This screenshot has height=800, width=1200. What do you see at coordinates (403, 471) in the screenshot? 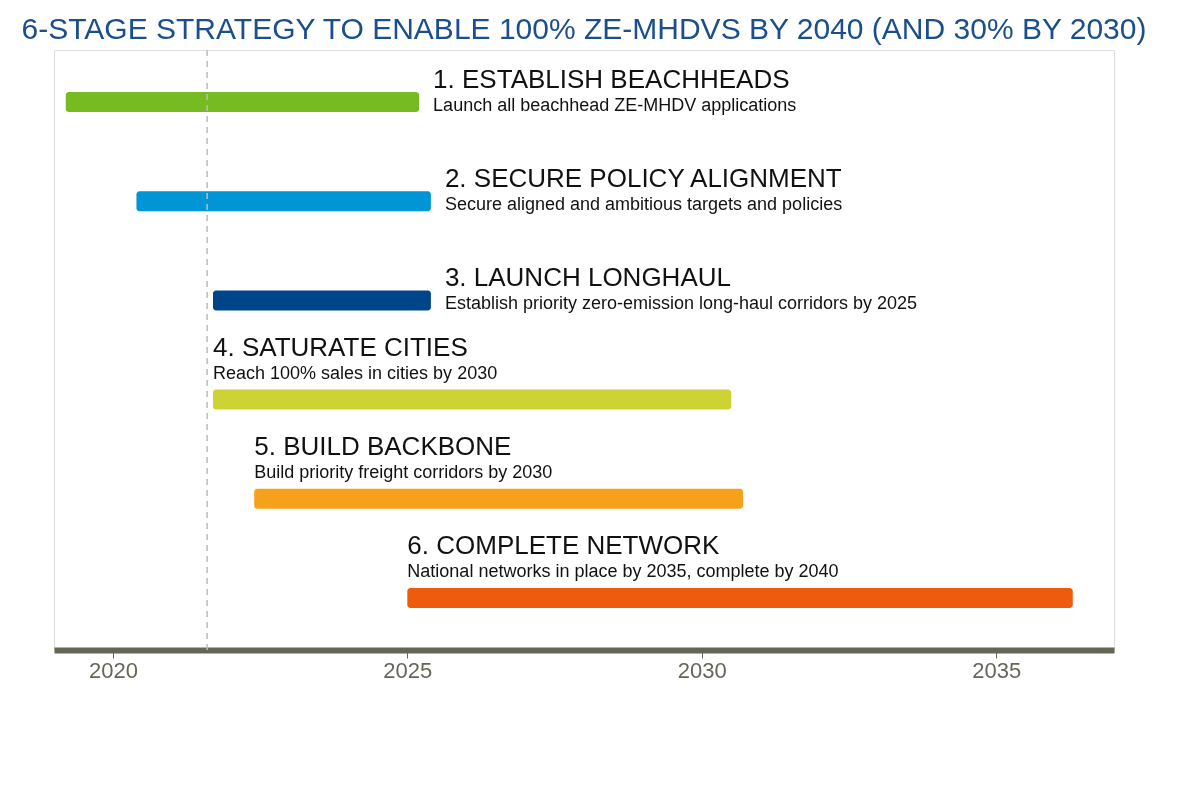
I see `annotation: Build priority freight corridors by 2030` at bounding box center [403, 471].